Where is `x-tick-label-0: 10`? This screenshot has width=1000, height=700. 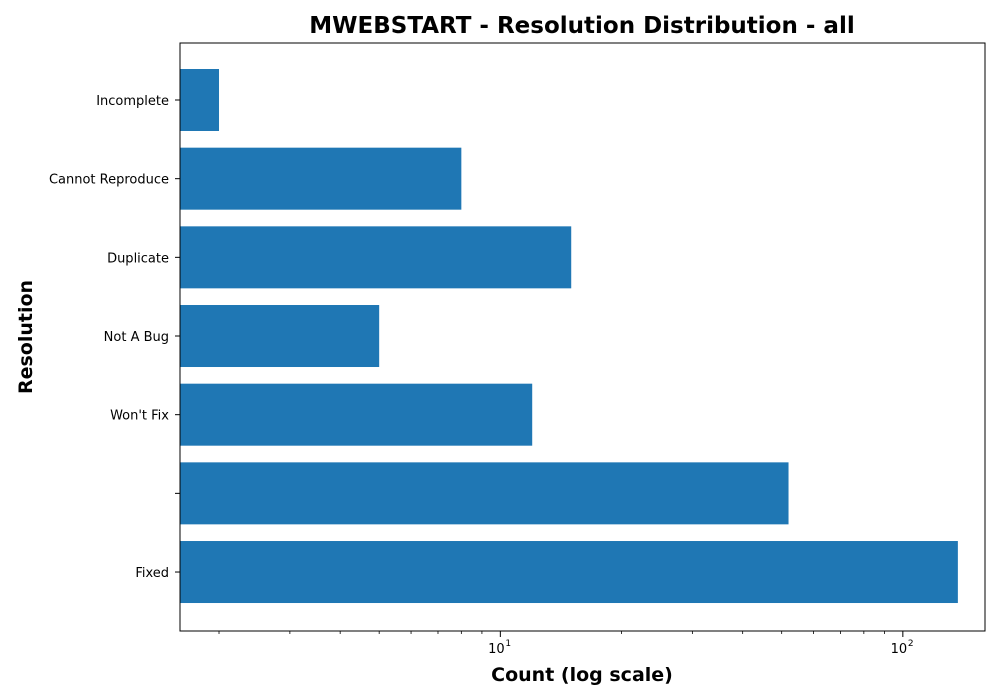 x-tick-label-0: 10 is located at coordinates (496, 649).